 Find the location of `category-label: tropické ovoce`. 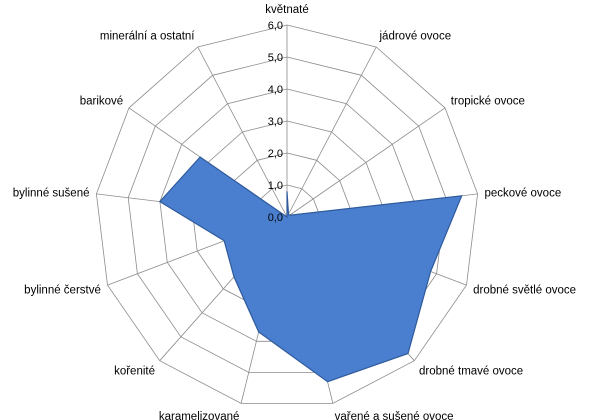

category-label: tropické ovoce is located at coordinates (488, 102).